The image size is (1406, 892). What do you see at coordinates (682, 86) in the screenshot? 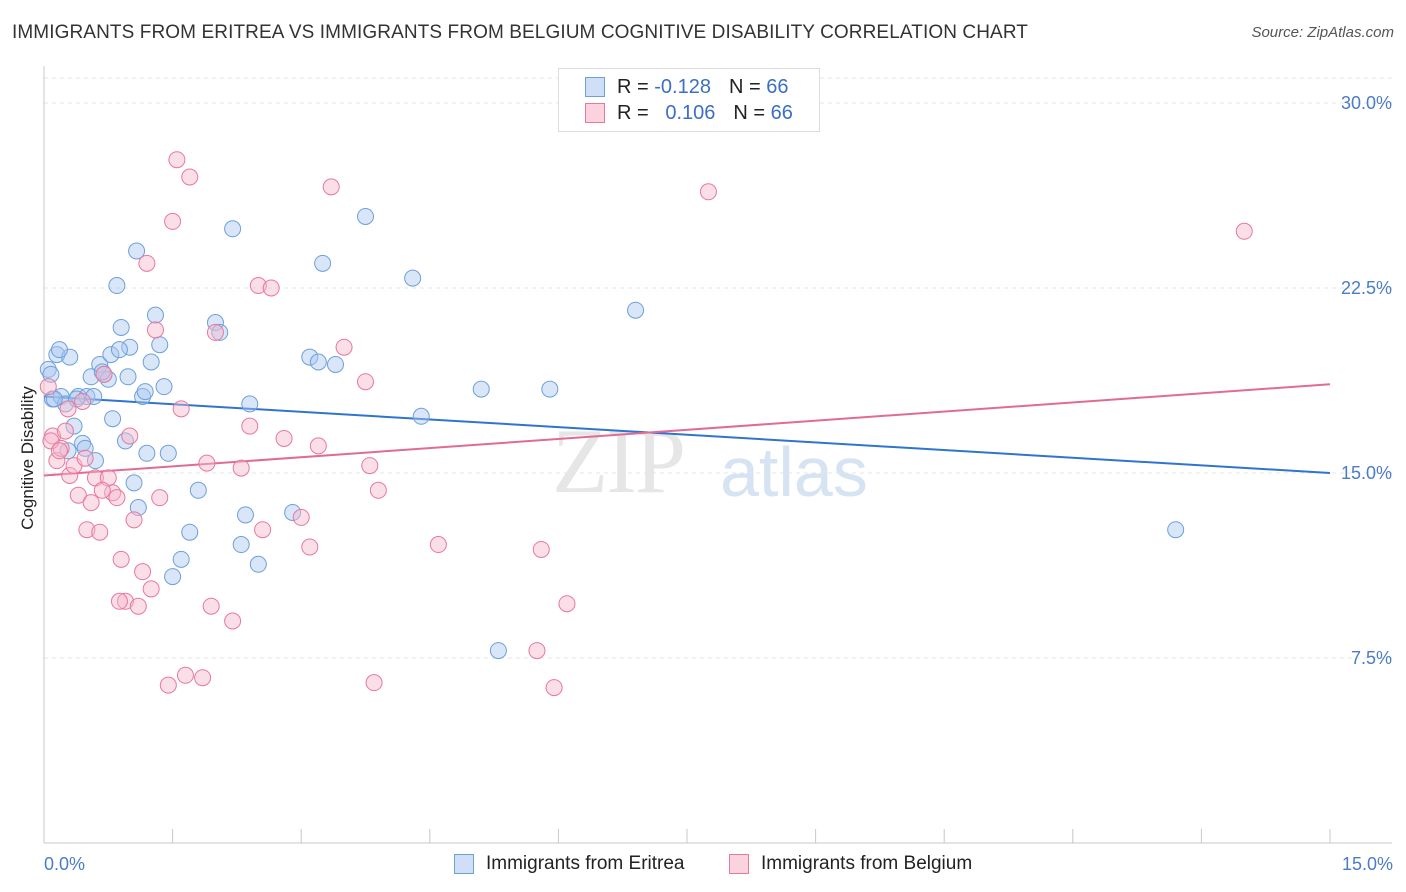
I see `legend-r-value: -0.128` at bounding box center [682, 86].